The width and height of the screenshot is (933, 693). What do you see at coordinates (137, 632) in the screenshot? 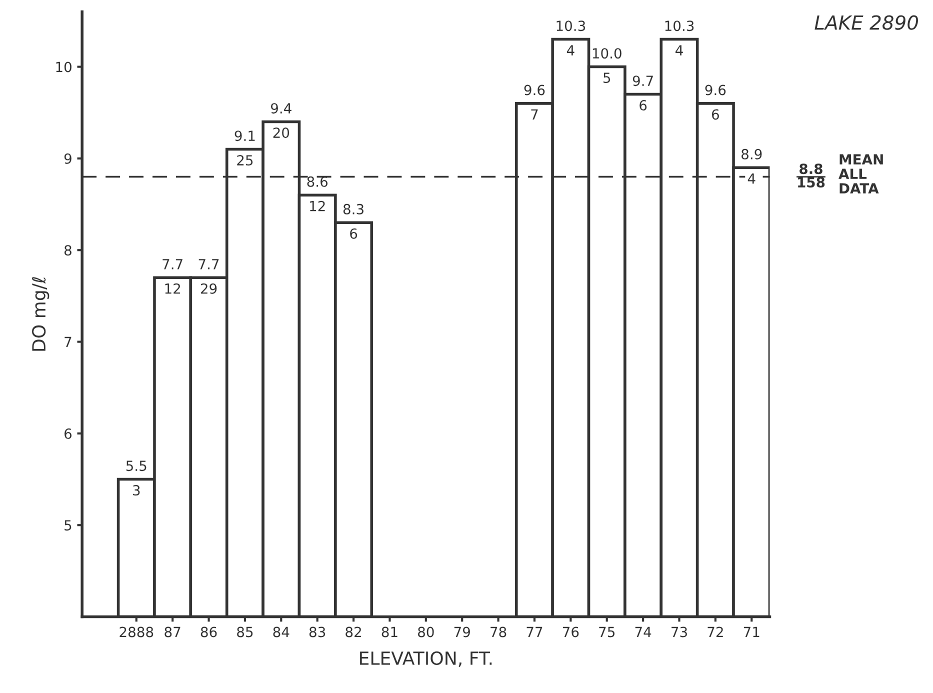
I see `x-tick-label: 2888` at bounding box center [137, 632].